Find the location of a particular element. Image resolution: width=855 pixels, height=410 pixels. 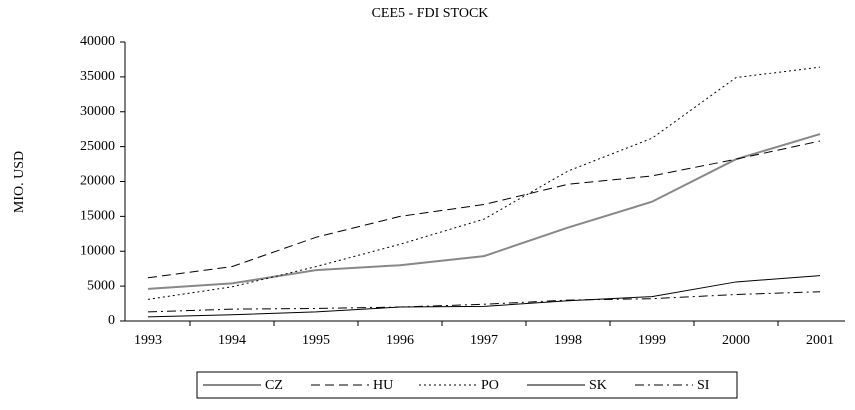

x-tick-label: 1999 is located at coordinates (652, 340).